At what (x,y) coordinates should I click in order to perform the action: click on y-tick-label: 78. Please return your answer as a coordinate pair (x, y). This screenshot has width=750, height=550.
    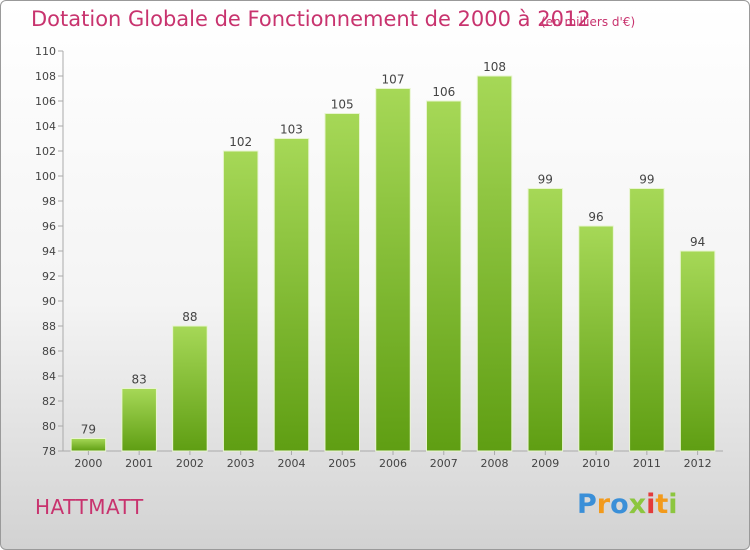
    Looking at the image, I should click on (49, 451).